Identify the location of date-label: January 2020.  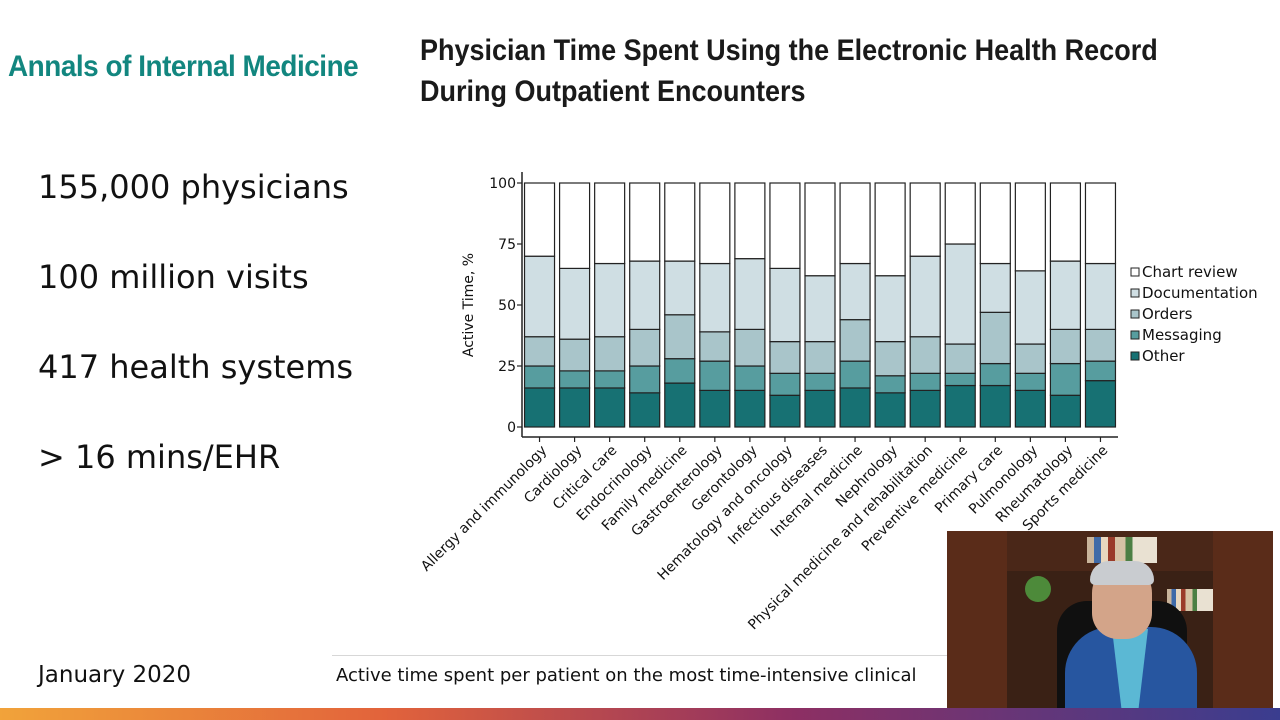
(115, 675).